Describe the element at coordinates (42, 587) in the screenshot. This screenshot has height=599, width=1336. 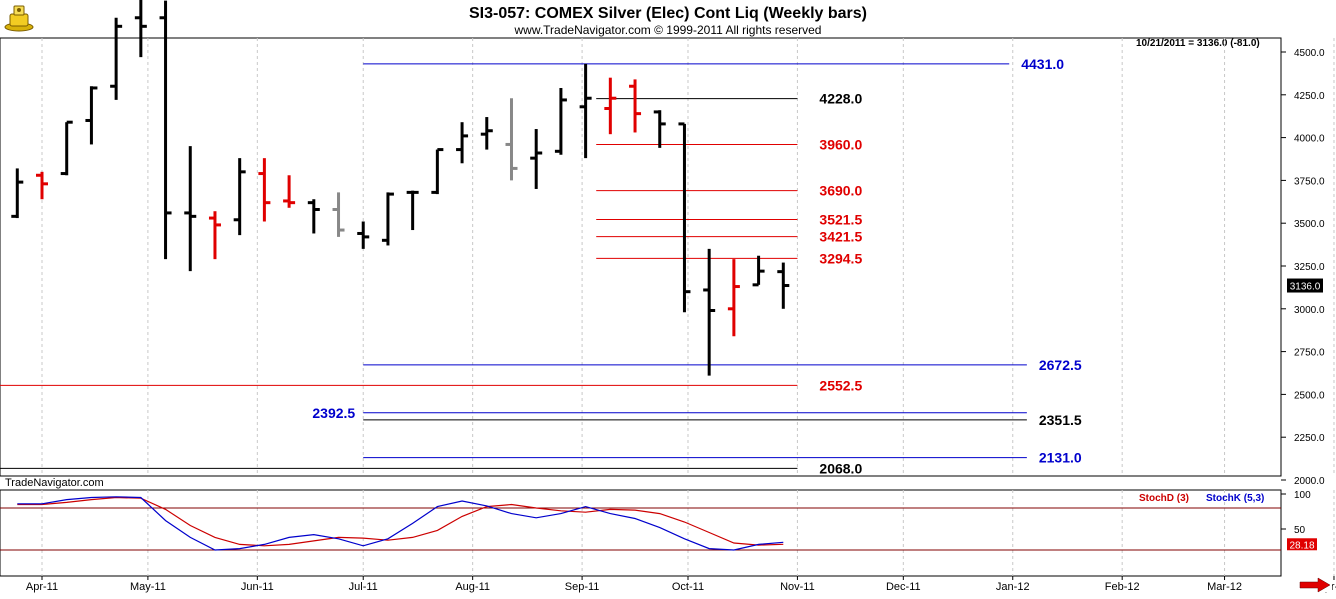
I see `x-tick-label: Apr-11` at that location.